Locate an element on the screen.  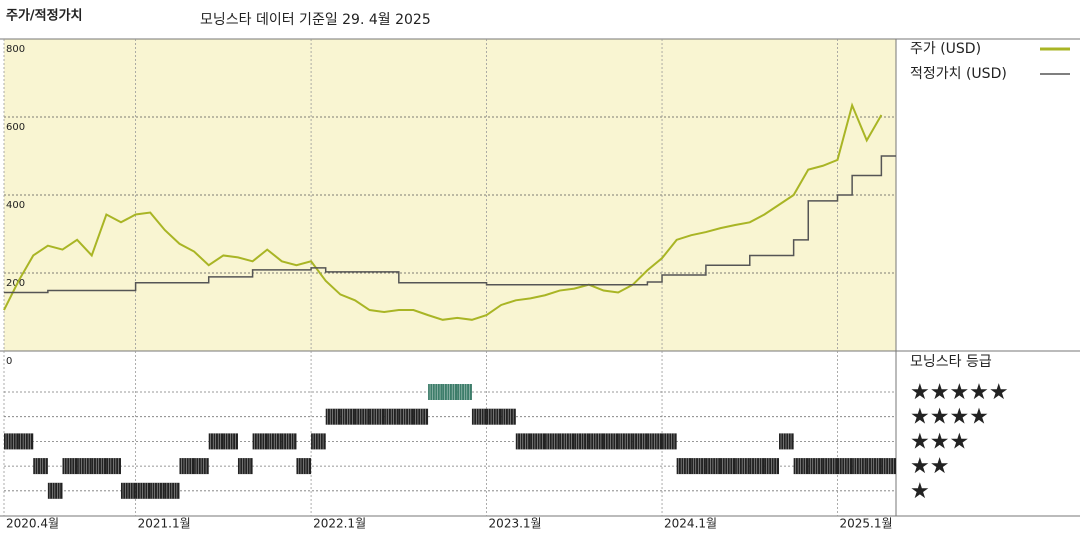
x-tick-label: 2023.1월 is located at coordinates (515, 524).